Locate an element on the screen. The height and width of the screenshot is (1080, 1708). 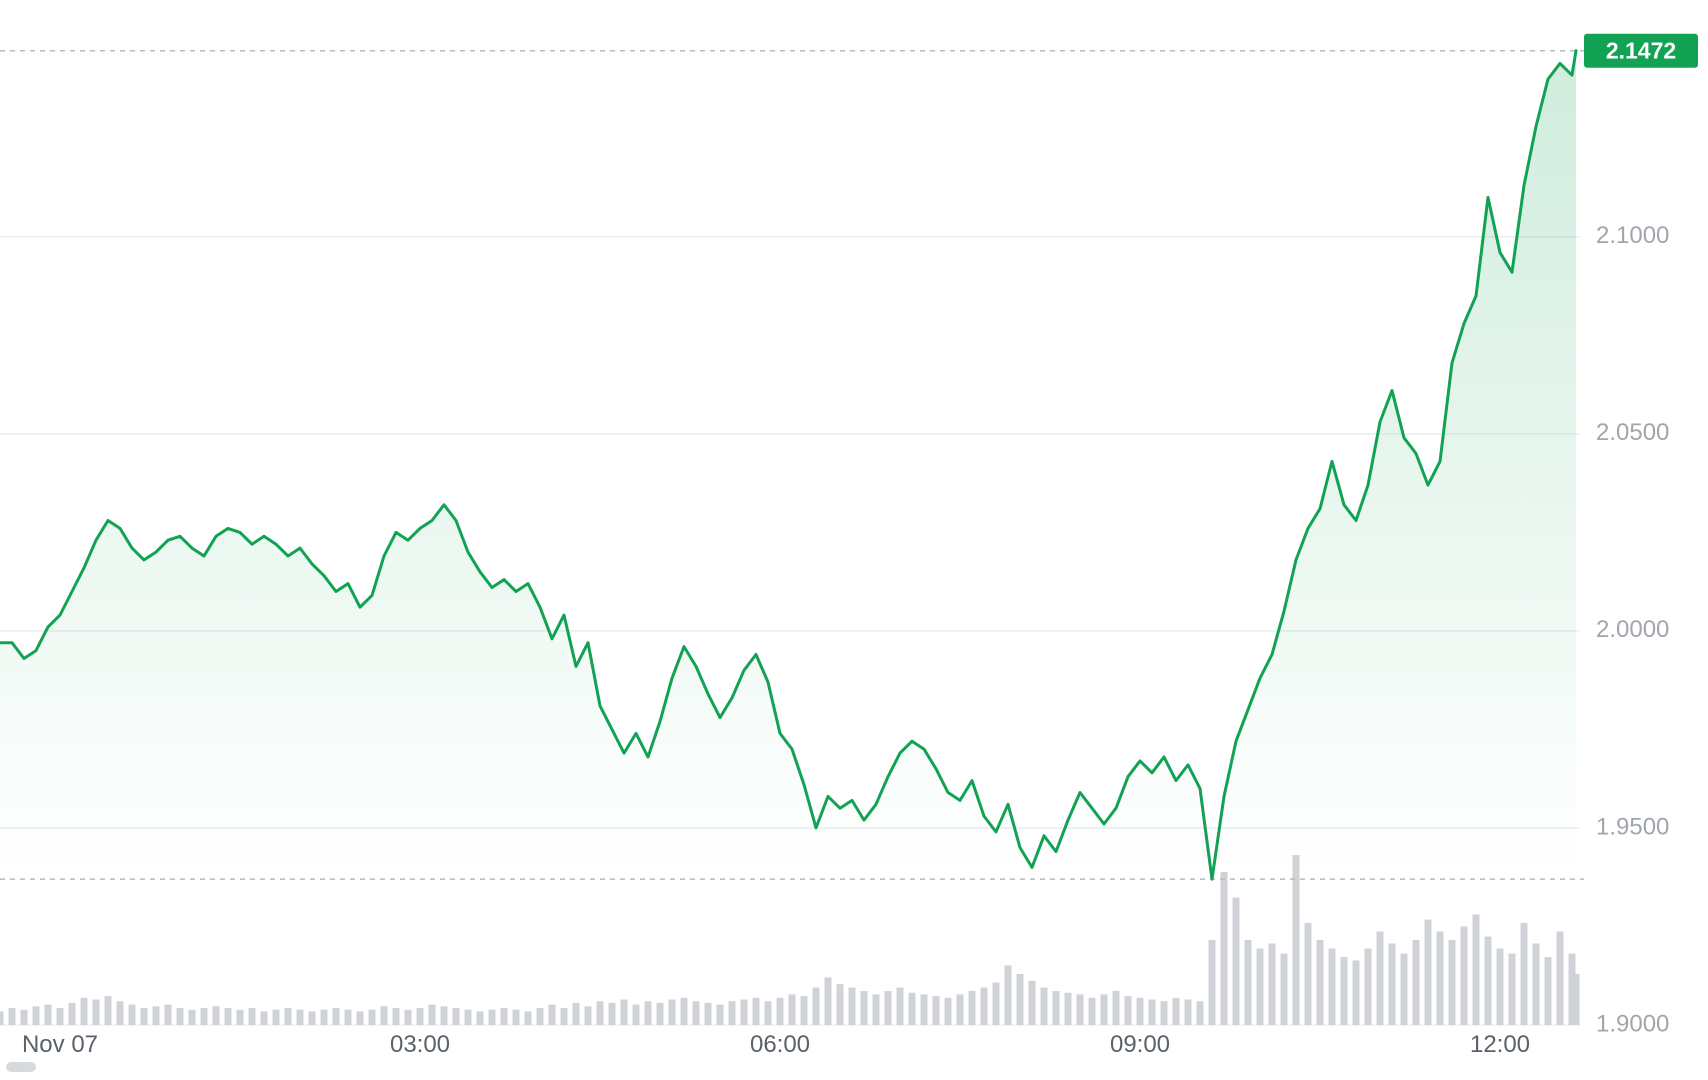
x-tick-label: Nov 07 is located at coordinates (60, 1044).